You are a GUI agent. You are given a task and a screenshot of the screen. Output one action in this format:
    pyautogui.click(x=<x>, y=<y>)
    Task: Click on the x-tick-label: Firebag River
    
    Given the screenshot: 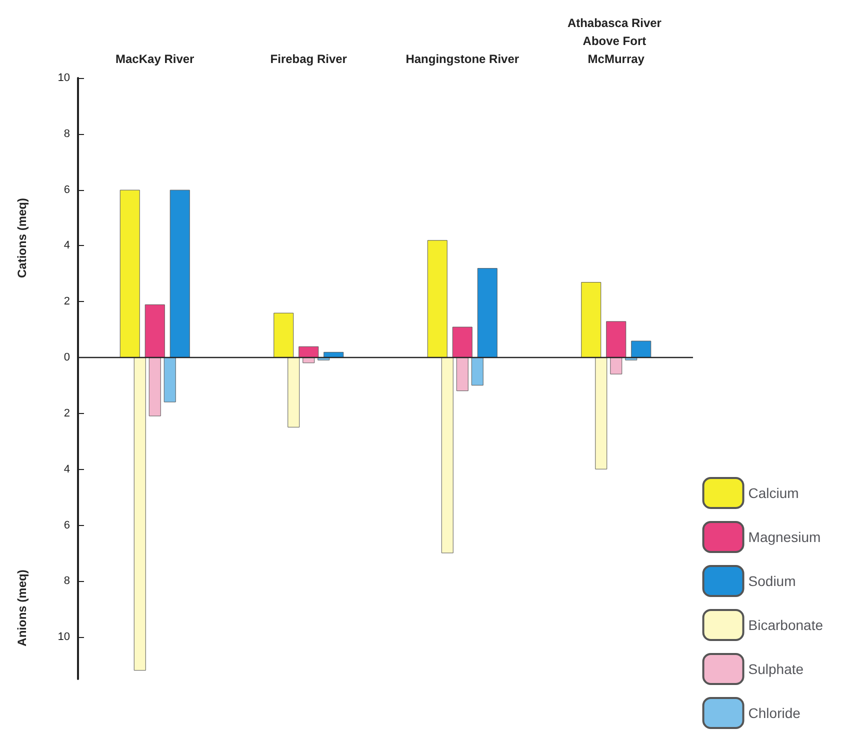 What is the action you would take?
    pyautogui.click(x=309, y=59)
    